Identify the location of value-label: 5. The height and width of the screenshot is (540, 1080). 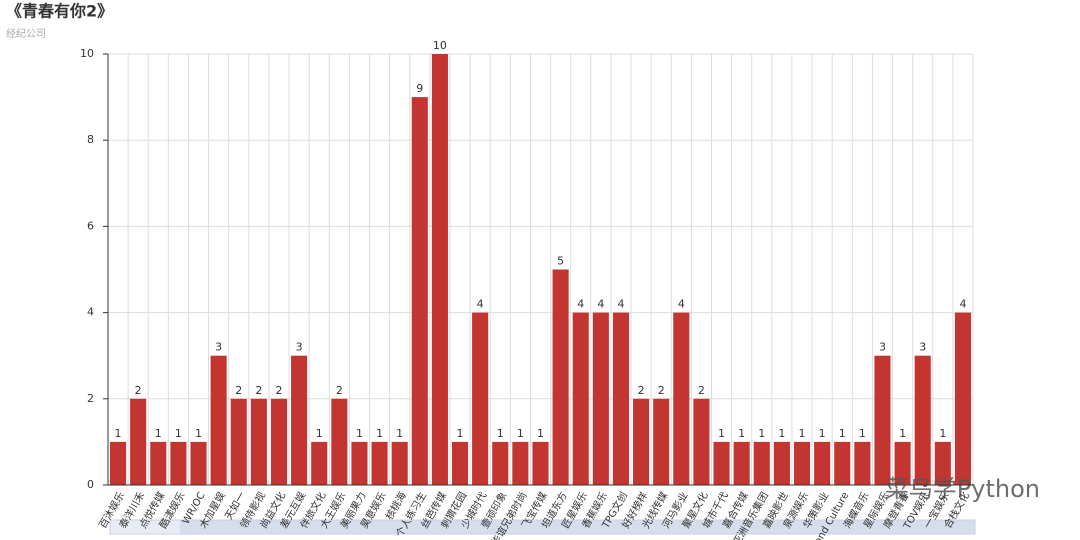
(560, 261).